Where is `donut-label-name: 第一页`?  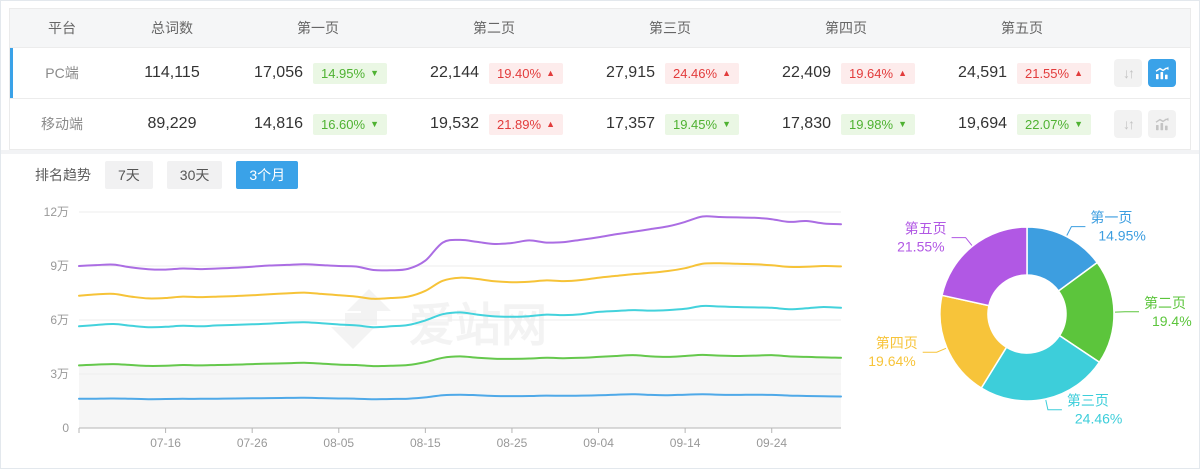
donut-label-name: 第一页 is located at coordinates (1111, 218).